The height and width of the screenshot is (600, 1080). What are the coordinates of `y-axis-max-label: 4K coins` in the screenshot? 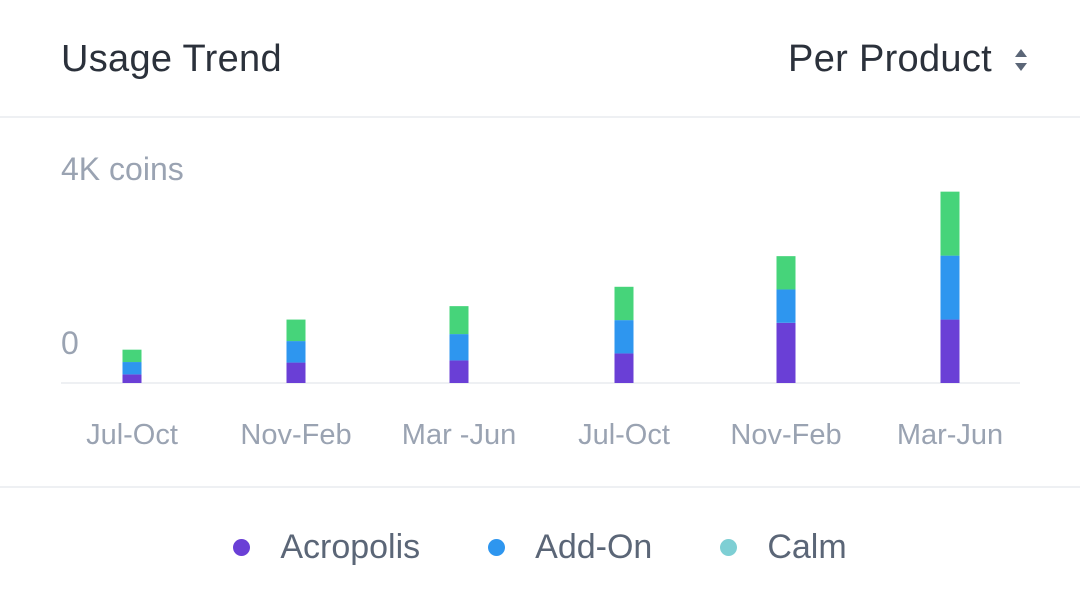 It's located at (122, 169).